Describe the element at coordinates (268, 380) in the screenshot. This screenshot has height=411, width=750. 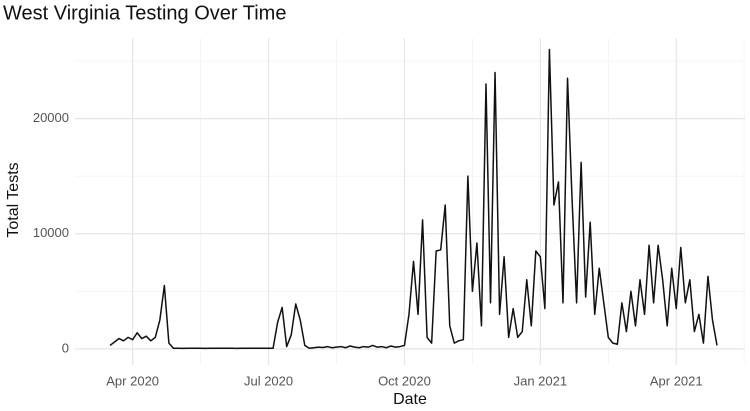
I see `x-tick-label: Jul 2020` at that location.